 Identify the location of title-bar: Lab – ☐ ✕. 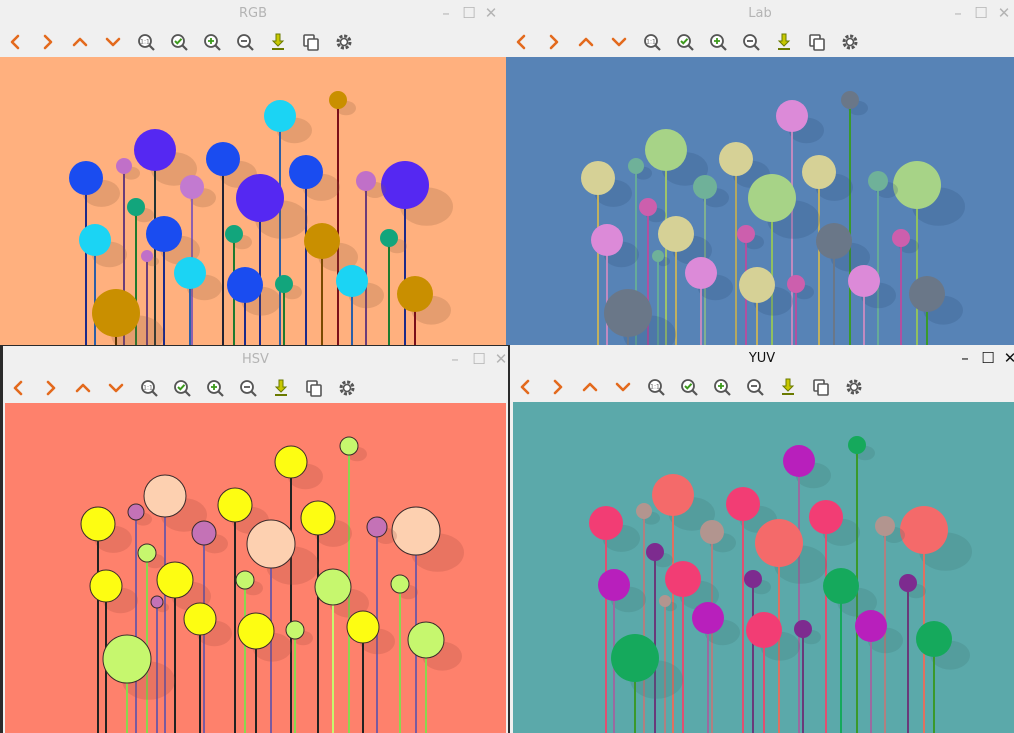
(760, 14).